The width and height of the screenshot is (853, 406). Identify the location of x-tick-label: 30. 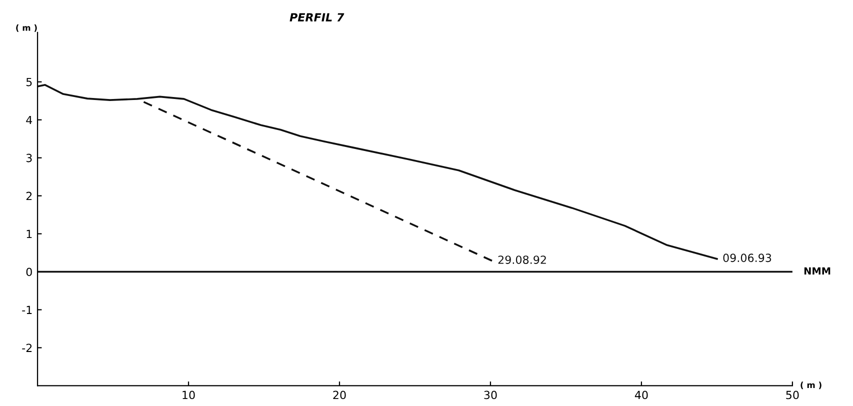
(490, 395).